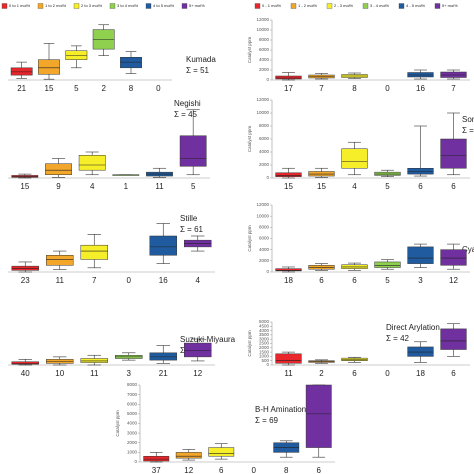 The image size is (474, 474). I want to click on legend-label: 3 - 4 mol%, so click(380, 5).